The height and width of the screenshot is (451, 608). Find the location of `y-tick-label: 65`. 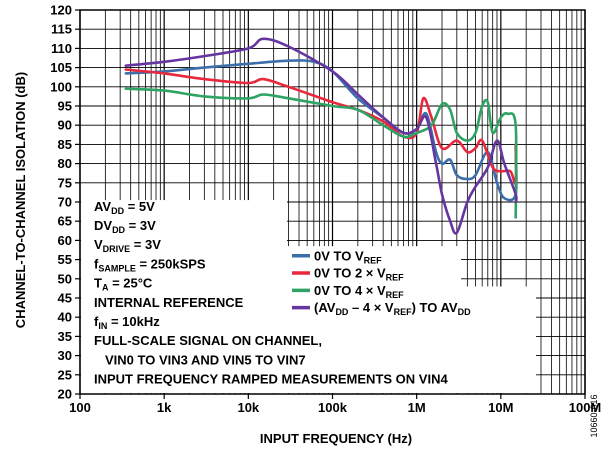

y-tick-label: 65 is located at coordinates (65, 221).